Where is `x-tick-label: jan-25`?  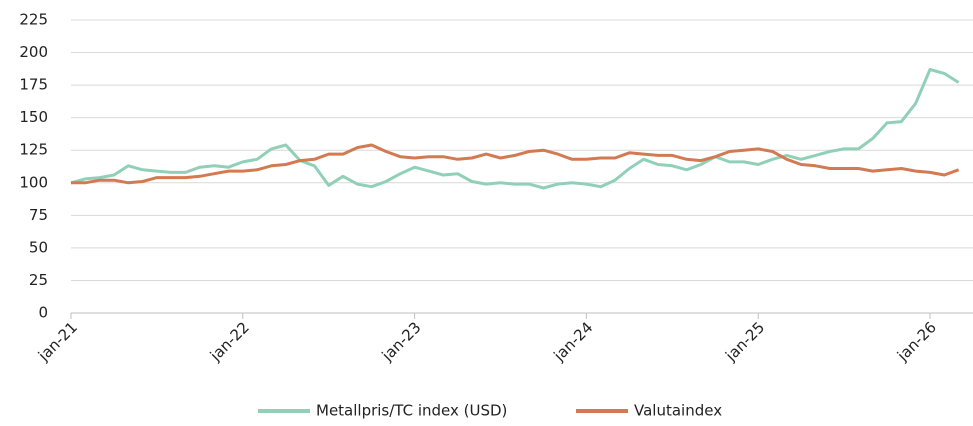 x-tick-label: jan-25 is located at coordinates (744, 341).